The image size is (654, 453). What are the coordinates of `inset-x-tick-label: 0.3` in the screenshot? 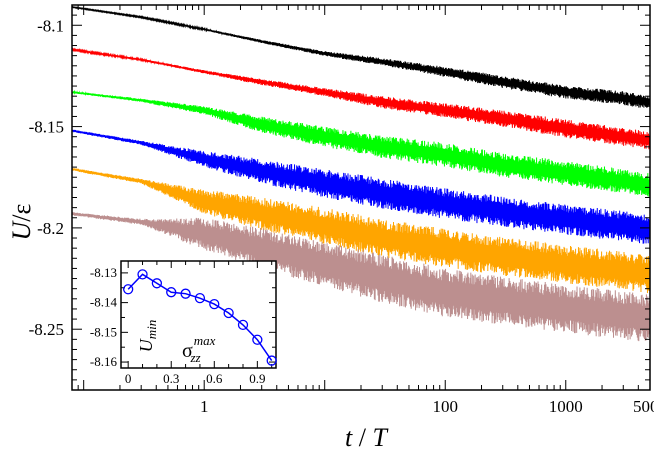 It's located at (171, 378).